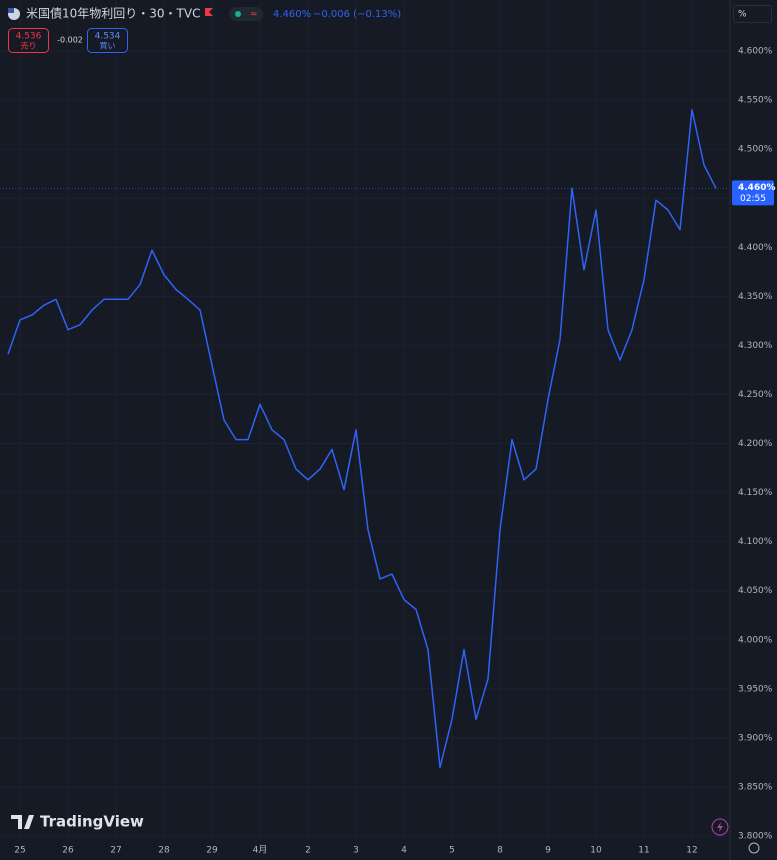 This screenshot has width=777, height=860. What do you see at coordinates (404, 851) in the screenshot?
I see `x-tick-label: 4` at bounding box center [404, 851].